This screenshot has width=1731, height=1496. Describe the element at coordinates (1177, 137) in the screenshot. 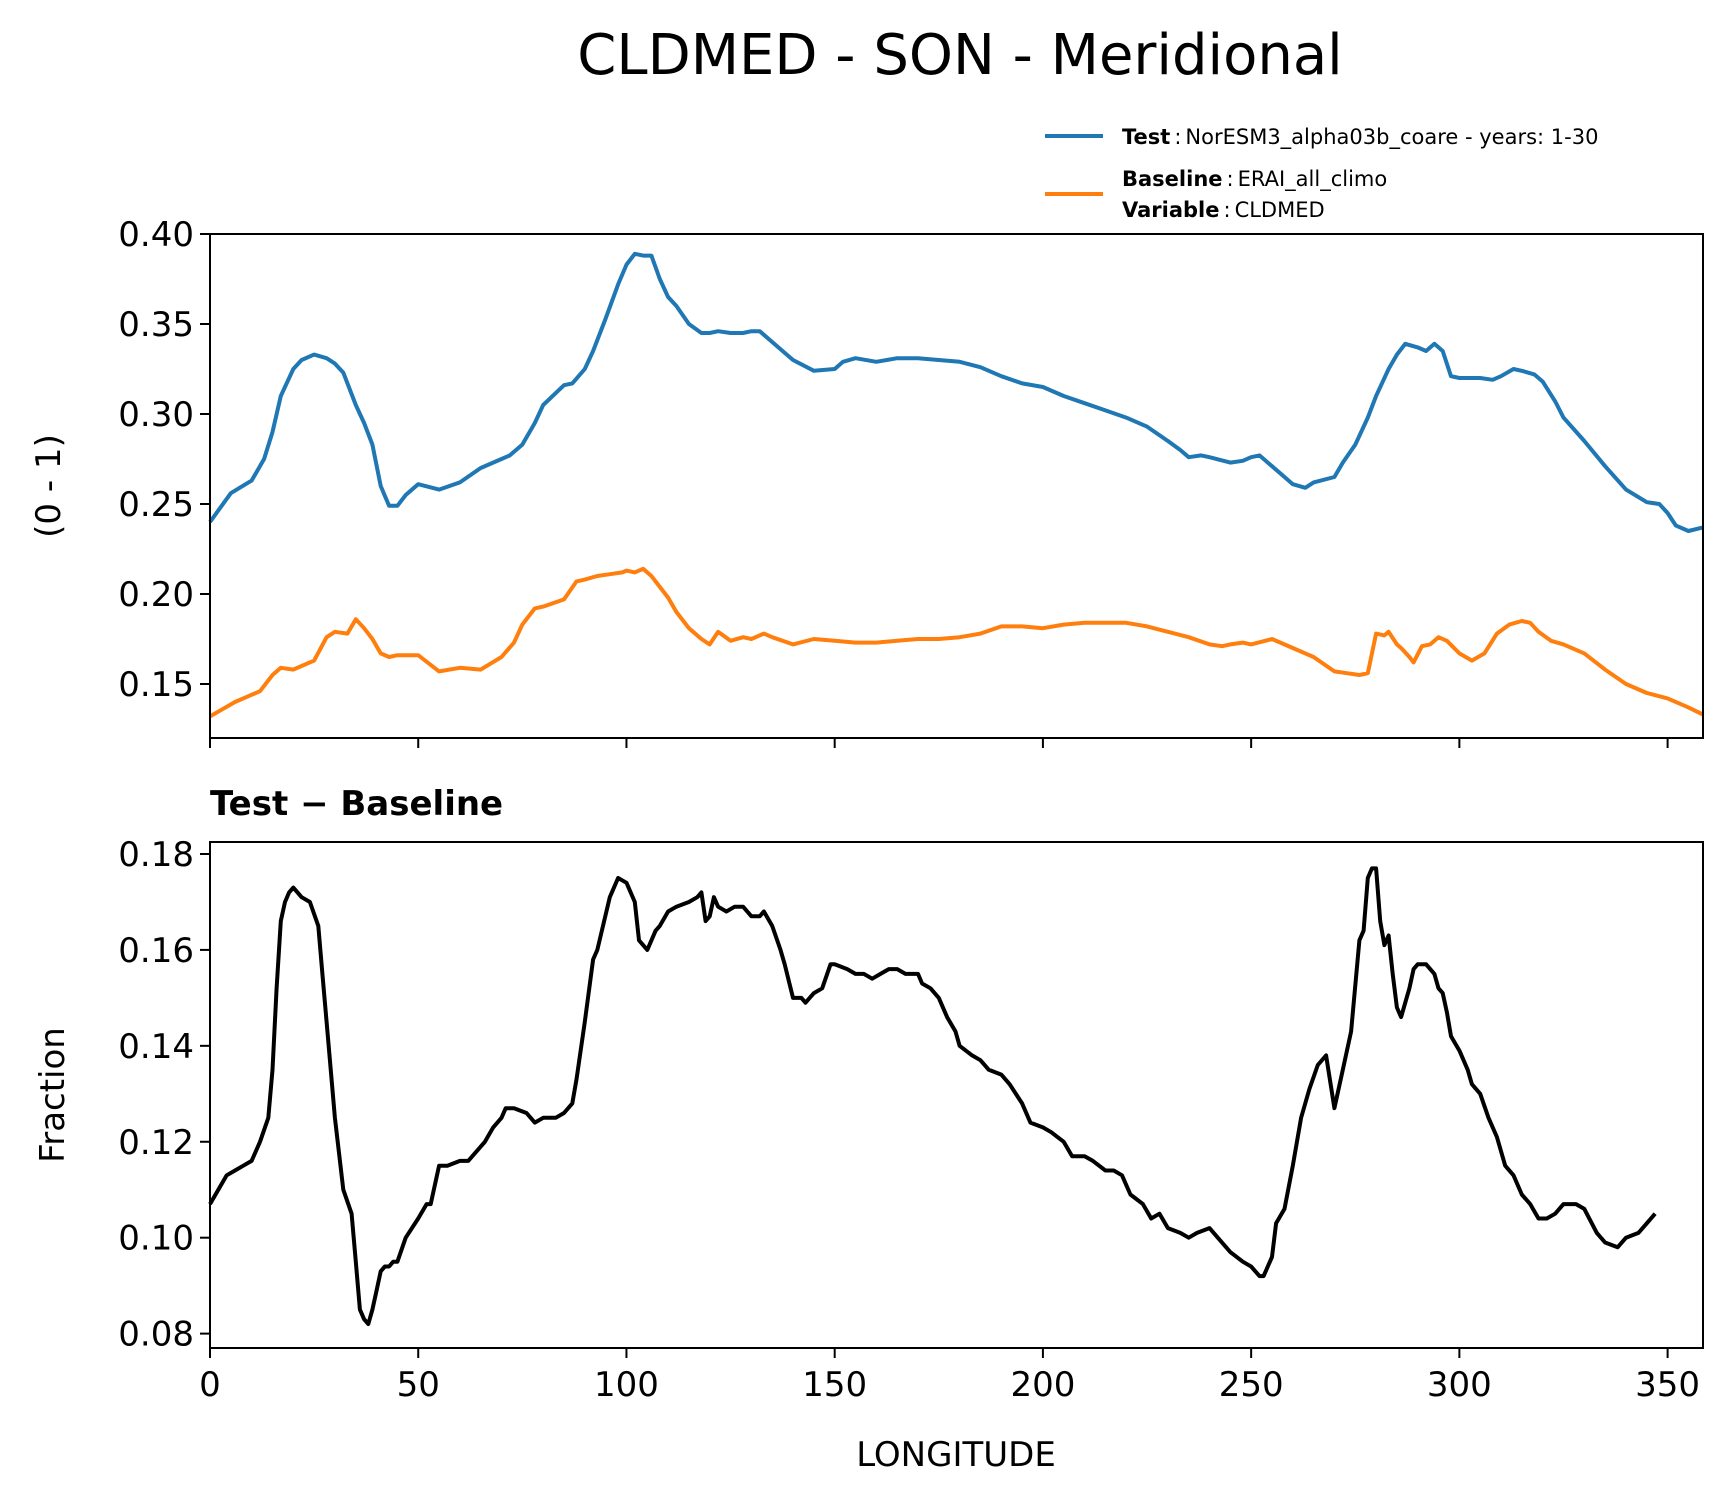

I see `legend-test-sep: :` at that location.